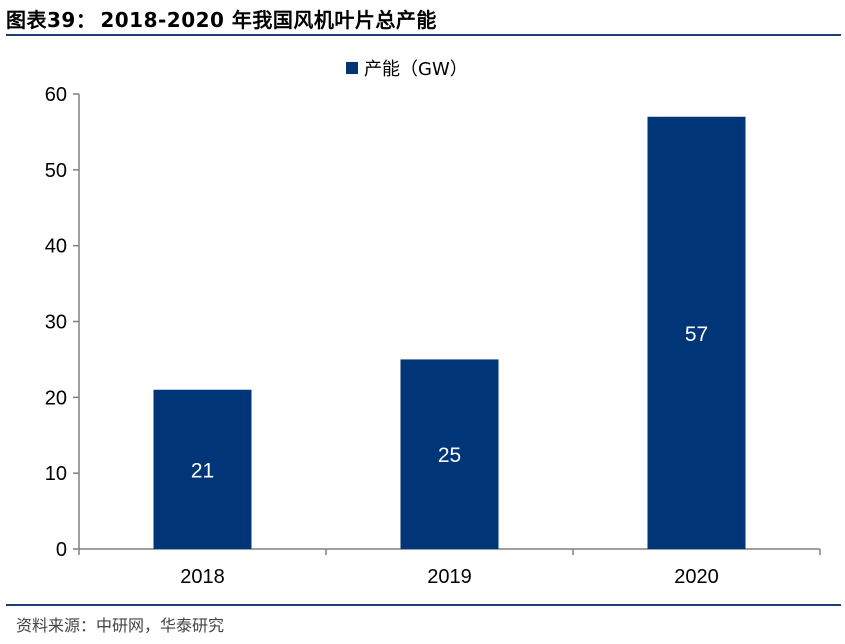  Describe the element at coordinates (423, 35) in the screenshot. I see `top-rule` at that location.